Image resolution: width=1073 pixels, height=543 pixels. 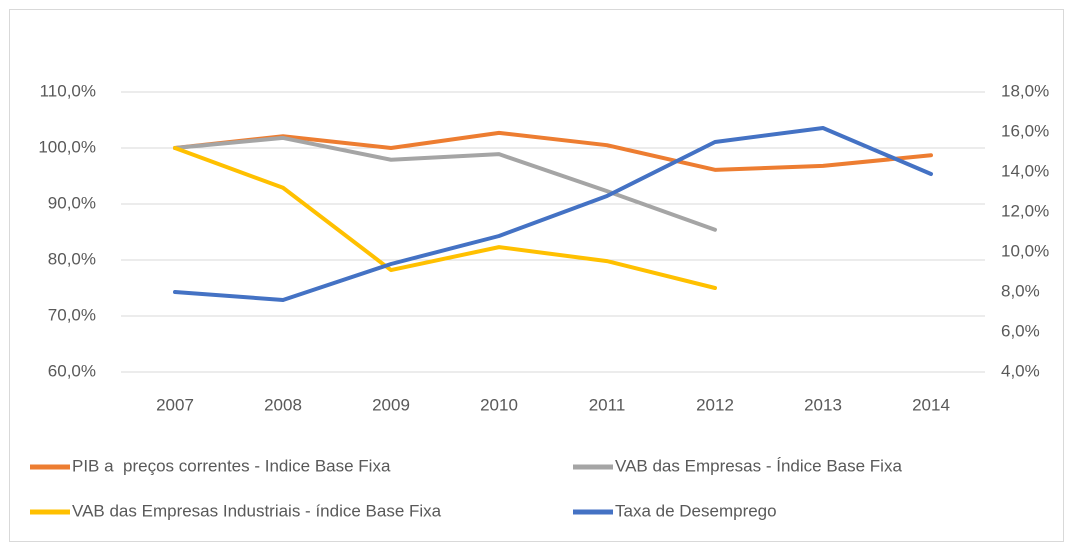 What do you see at coordinates (72, 370) in the screenshot?
I see `y-tick-label: 60,0%` at bounding box center [72, 370].